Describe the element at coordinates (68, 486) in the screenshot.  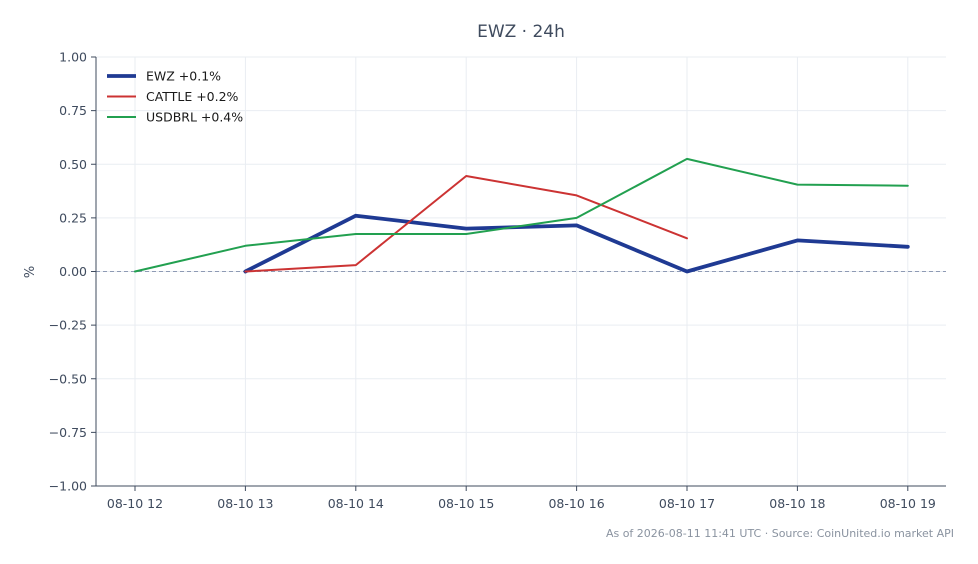
I see `y-tick-label: −1.00` at that location.